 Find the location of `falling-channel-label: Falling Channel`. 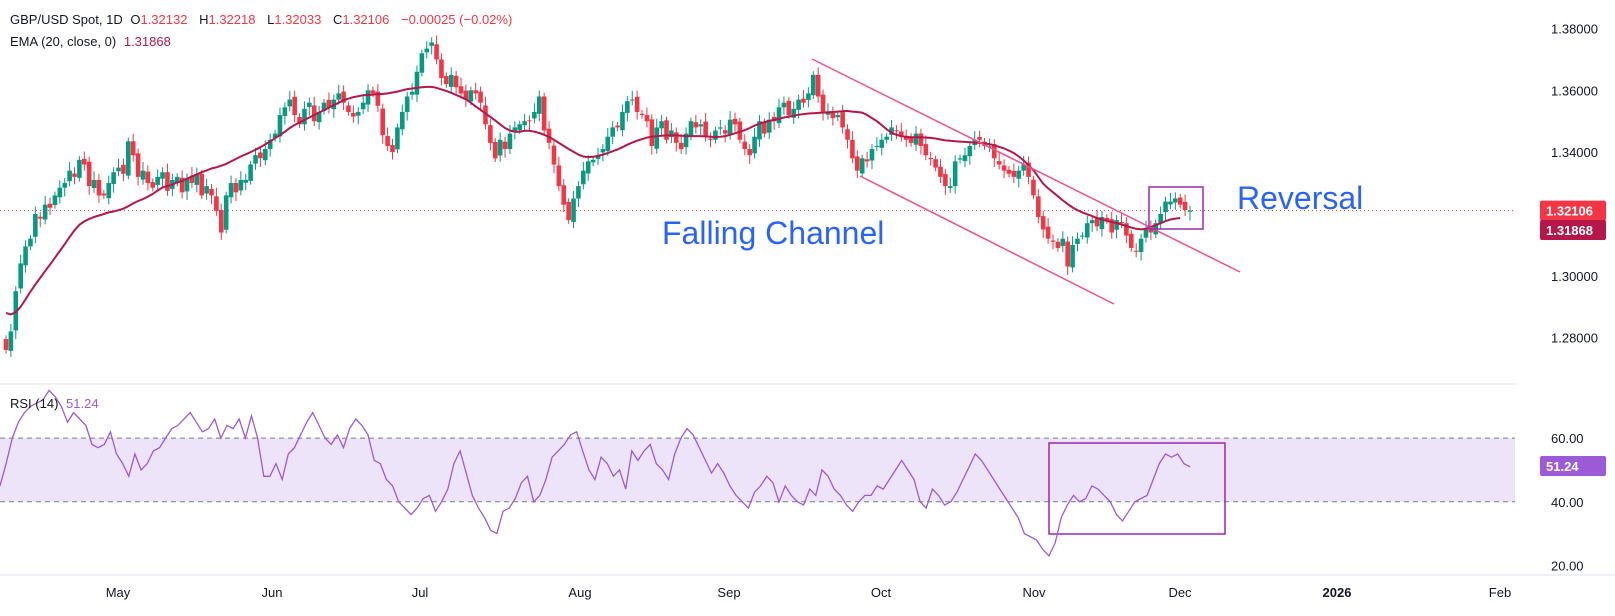

falling-channel-label: Falling Channel is located at coordinates (773, 233).